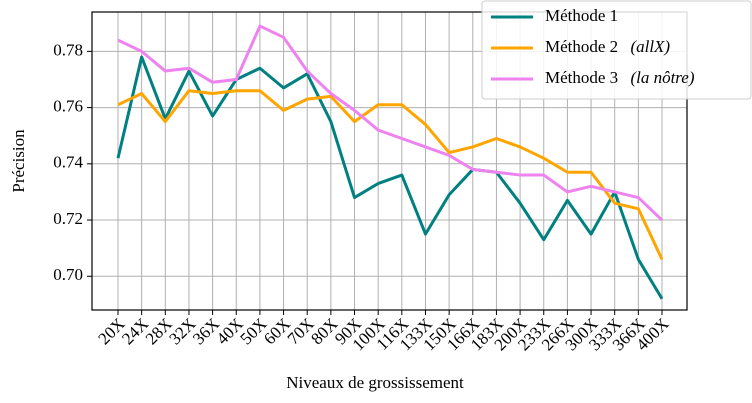 Image resolution: width=752 pixels, height=403 pixels. I want to click on legend-label: Méthode 1, so click(581, 15).